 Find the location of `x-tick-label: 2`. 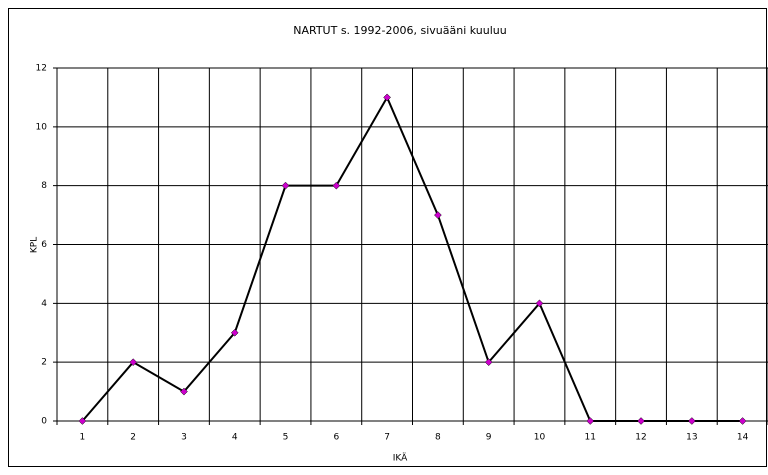

x-tick-label: 2 is located at coordinates (133, 438).